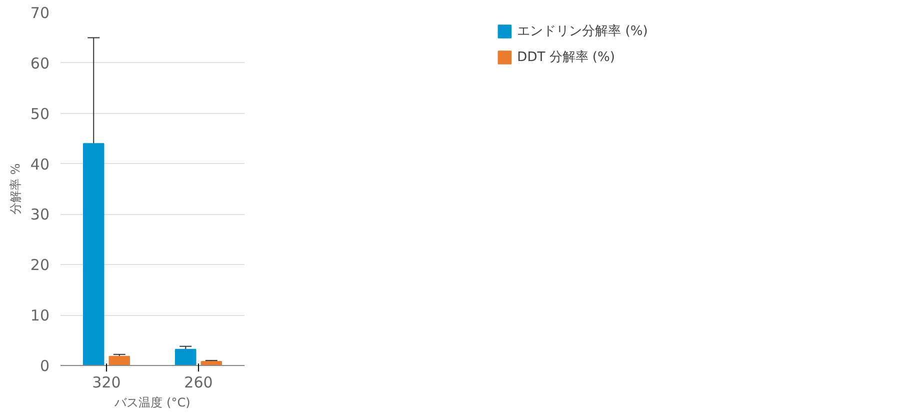  What do you see at coordinates (582, 31) in the screenshot?
I see `legend-label: エンドリン分解率 (%)` at bounding box center [582, 31].